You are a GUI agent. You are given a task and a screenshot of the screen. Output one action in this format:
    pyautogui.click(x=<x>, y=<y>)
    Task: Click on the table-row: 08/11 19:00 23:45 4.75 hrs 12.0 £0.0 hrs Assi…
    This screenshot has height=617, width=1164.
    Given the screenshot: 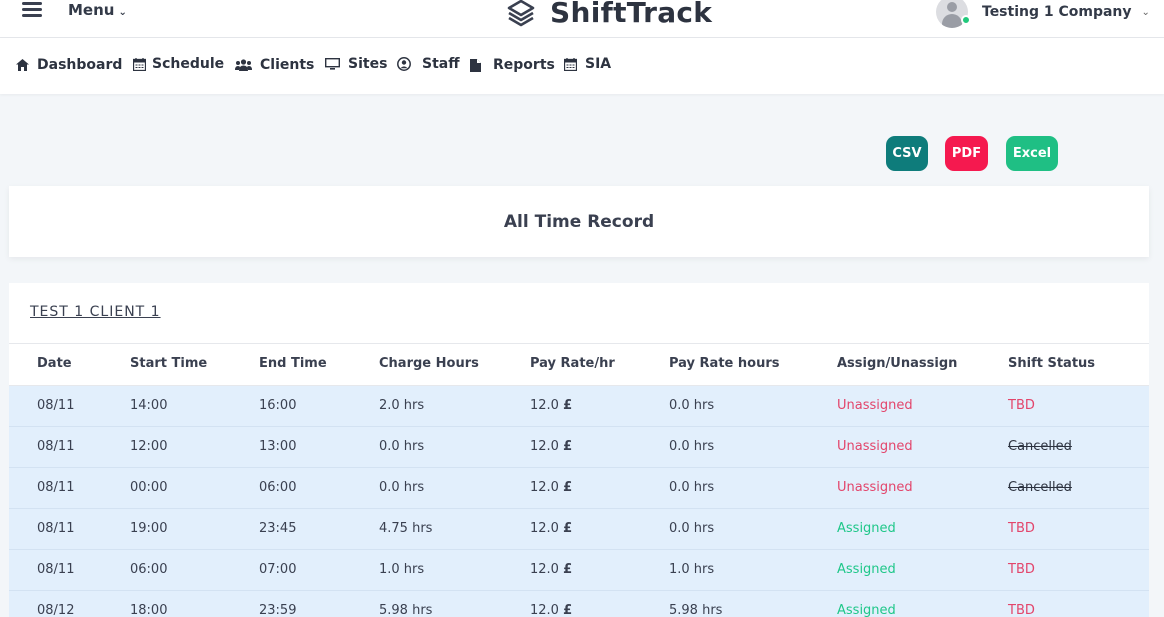 What is the action you would take?
    pyautogui.click(x=579, y=529)
    